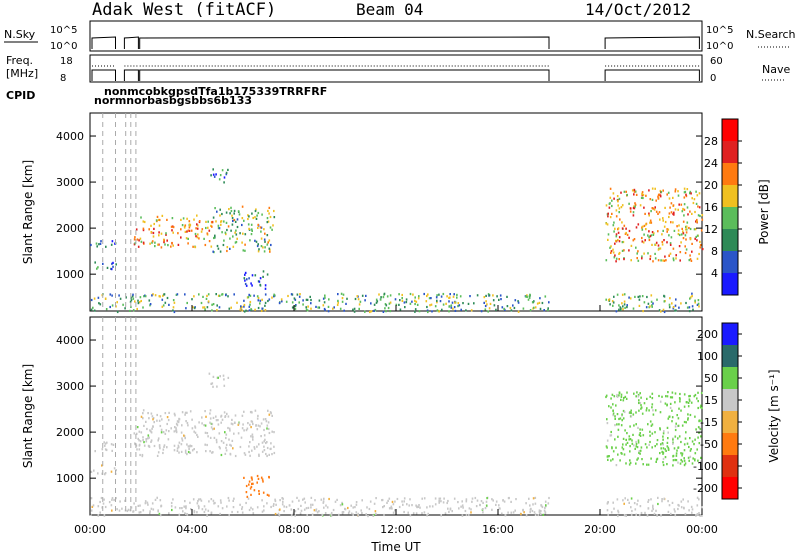 This screenshot has height=554, width=800. Describe the element at coordinates (638, 9) in the screenshot. I see `date-label: 14/Oct/2012` at that location.